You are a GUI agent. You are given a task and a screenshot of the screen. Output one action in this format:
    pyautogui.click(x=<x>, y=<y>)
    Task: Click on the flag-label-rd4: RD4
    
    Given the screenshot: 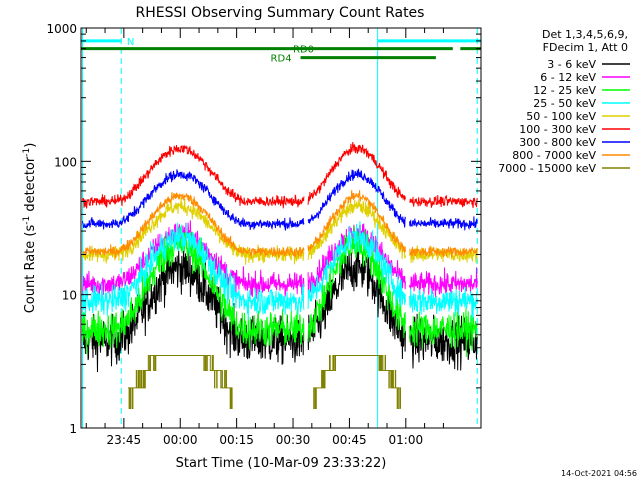 What is the action you would take?
    pyautogui.click(x=281, y=59)
    